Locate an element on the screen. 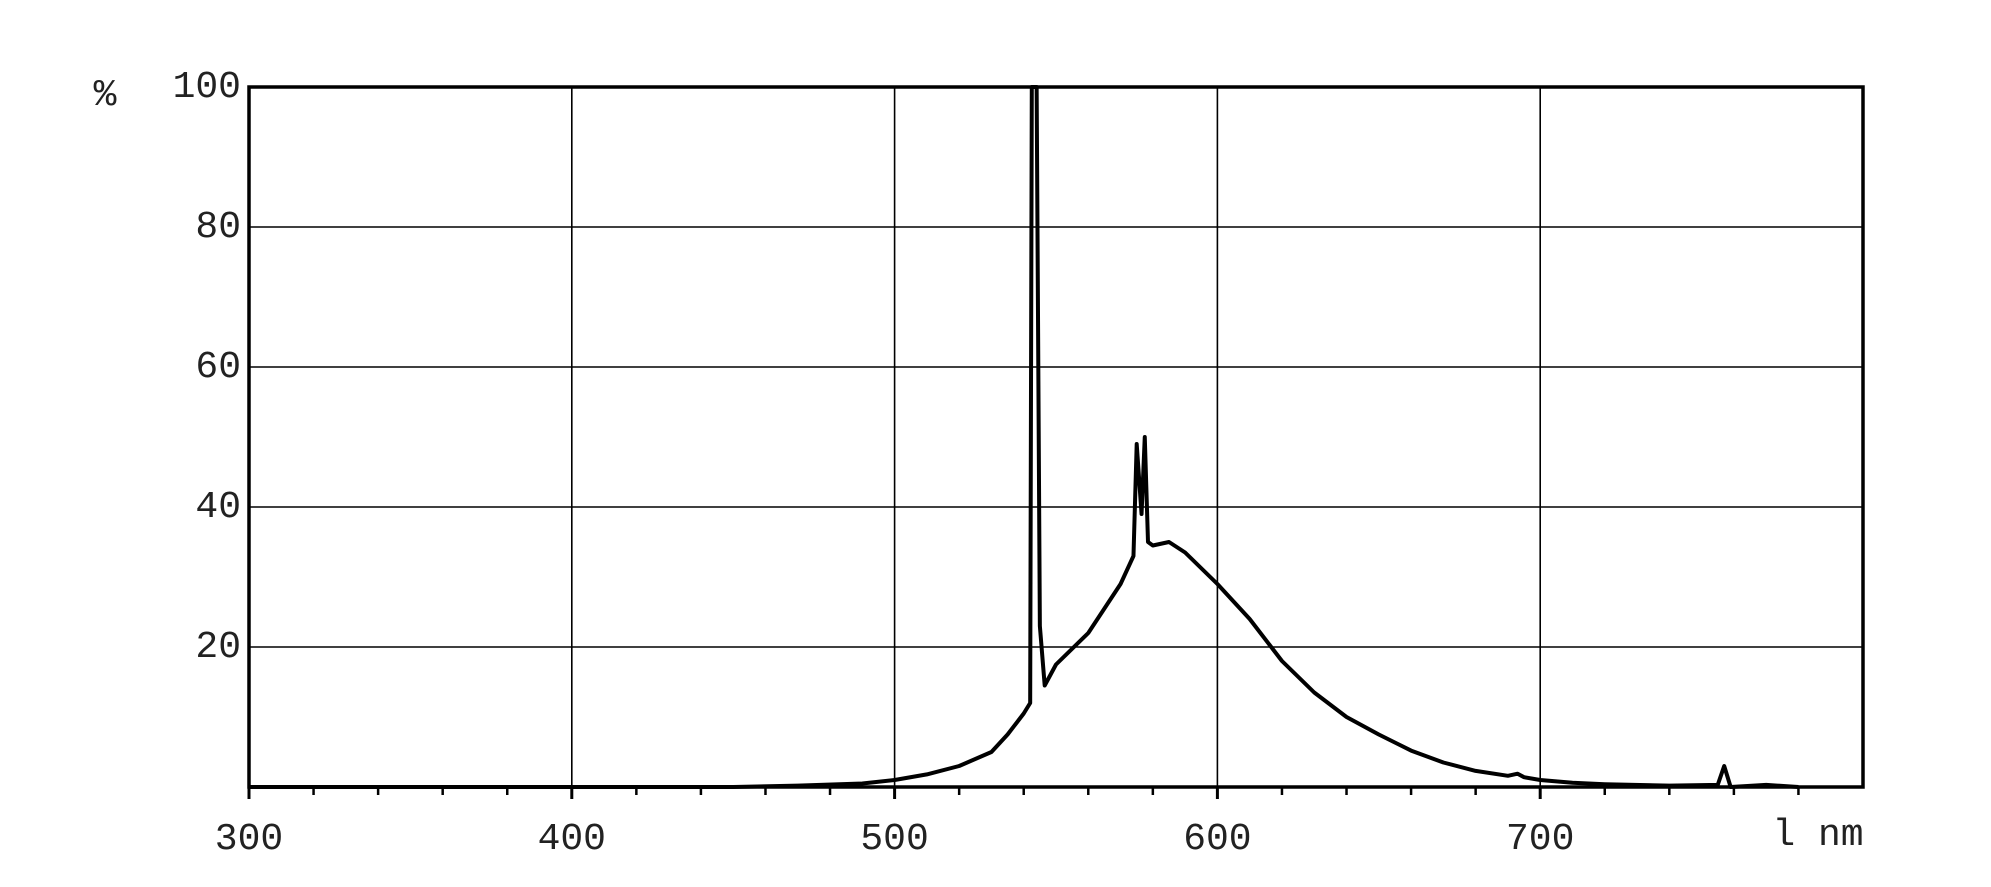 The image size is (1991, 887). x-axis-label: l nm is located at coordinates (1817, 835).